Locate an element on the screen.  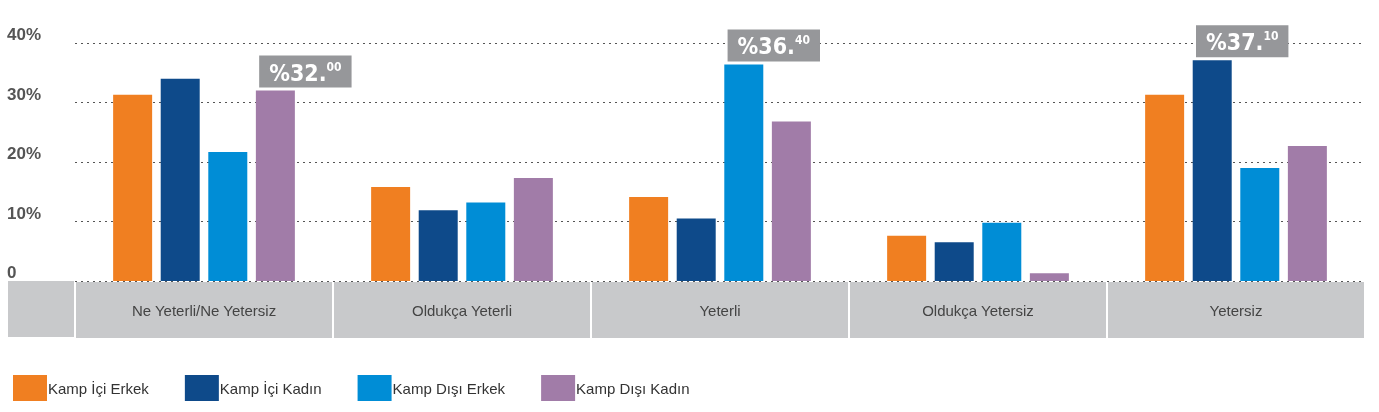
y-tick-label: 40% is located at coordinates (24, 34).